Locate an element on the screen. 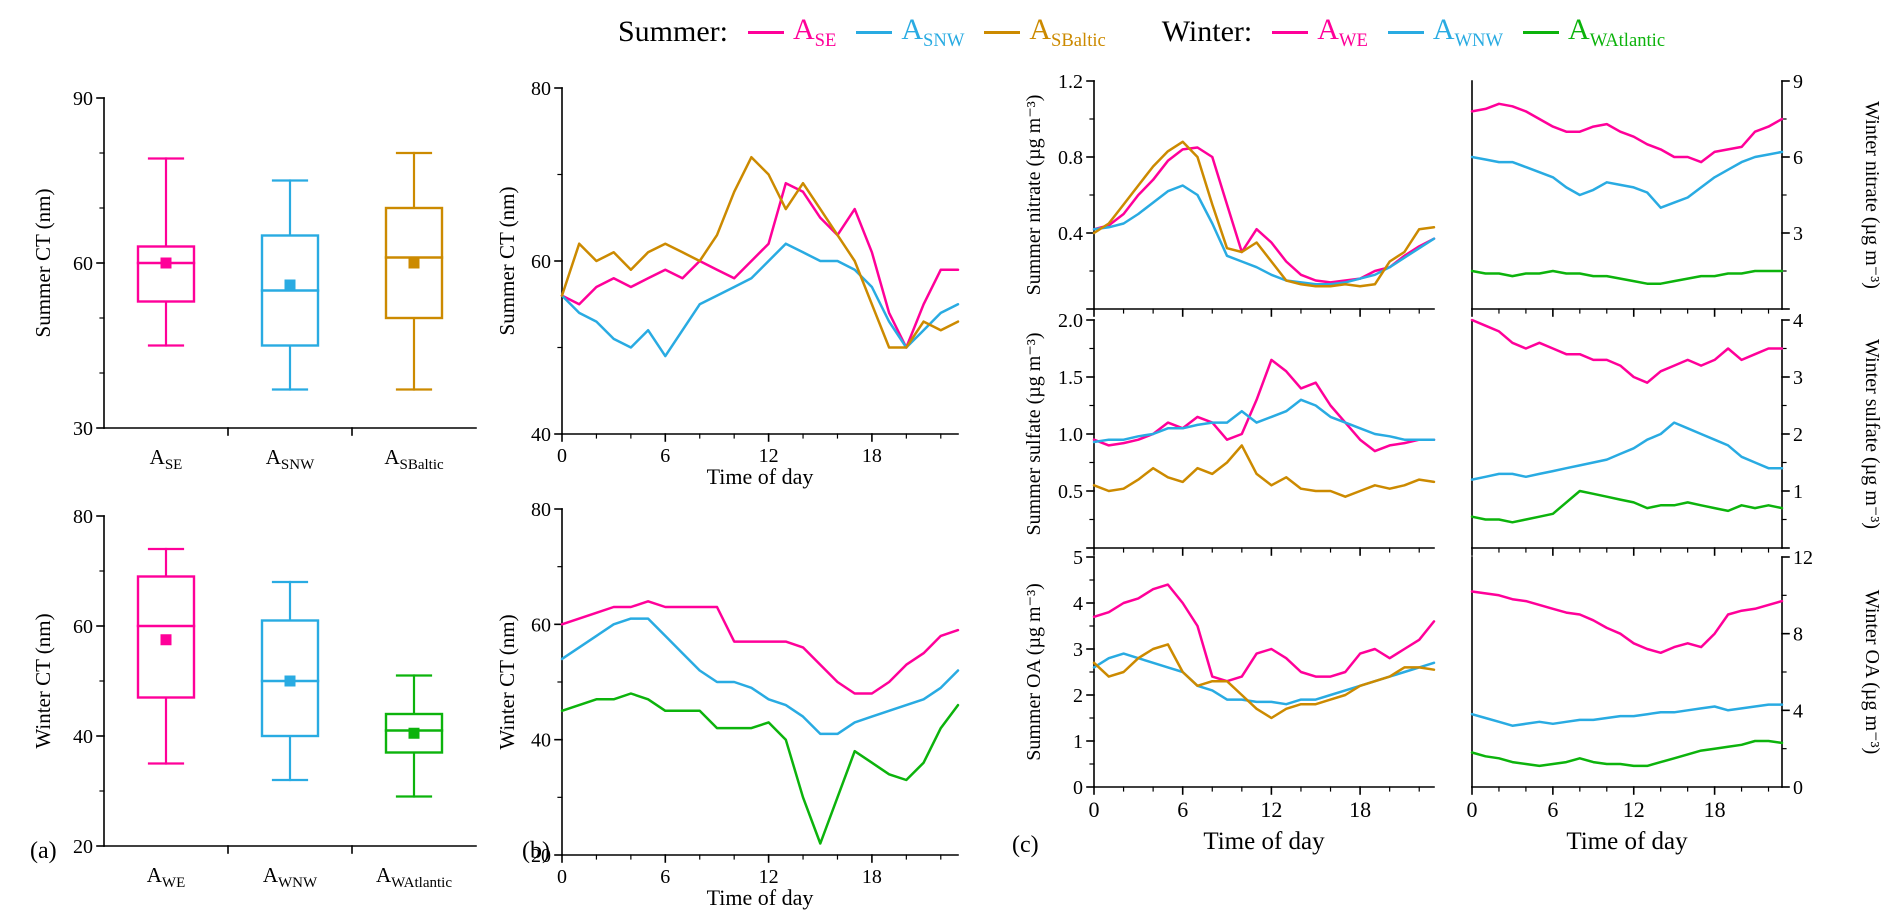 The width and height of the screenshot is (1892, 919). svg-text: Summer nitrate (µg m⁻³) is located at coordinates (1034, 195).